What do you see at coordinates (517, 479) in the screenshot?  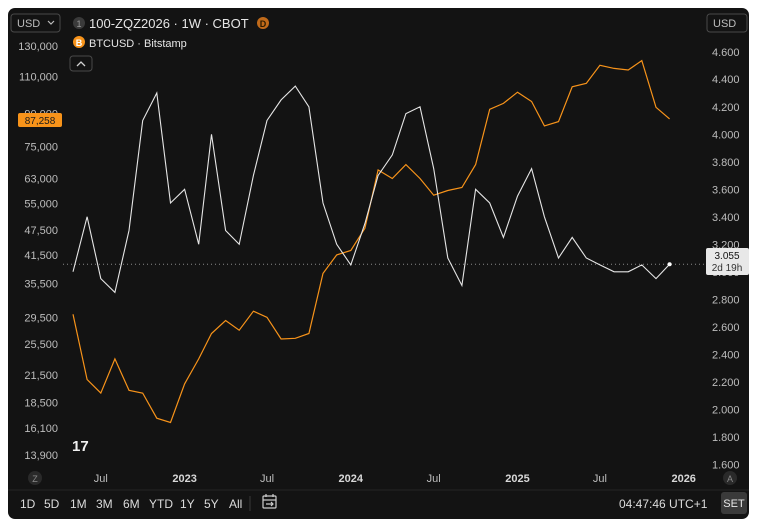 I see `time-tick-label: 2025` at bounding box center [517, 479].